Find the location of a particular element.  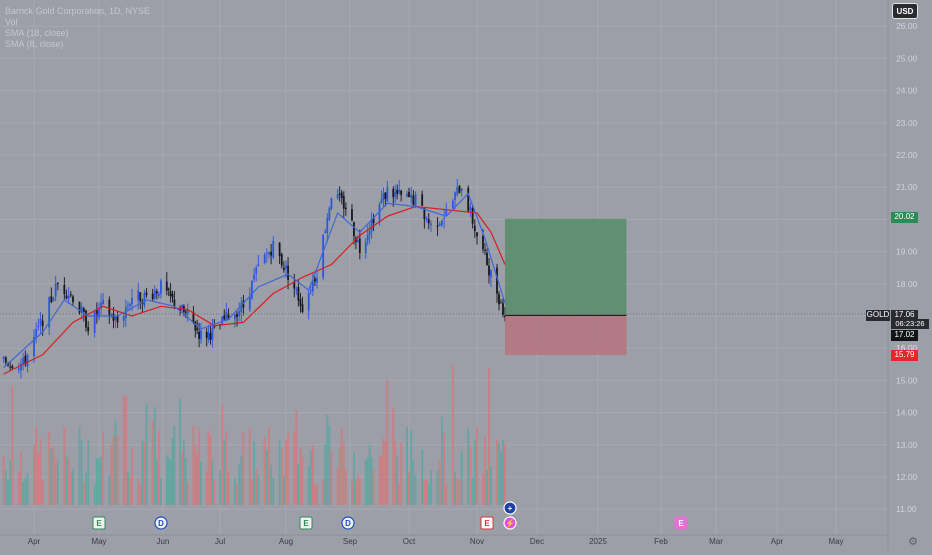

y-tick-label: 18.00 is located at coordinates (907, 284).